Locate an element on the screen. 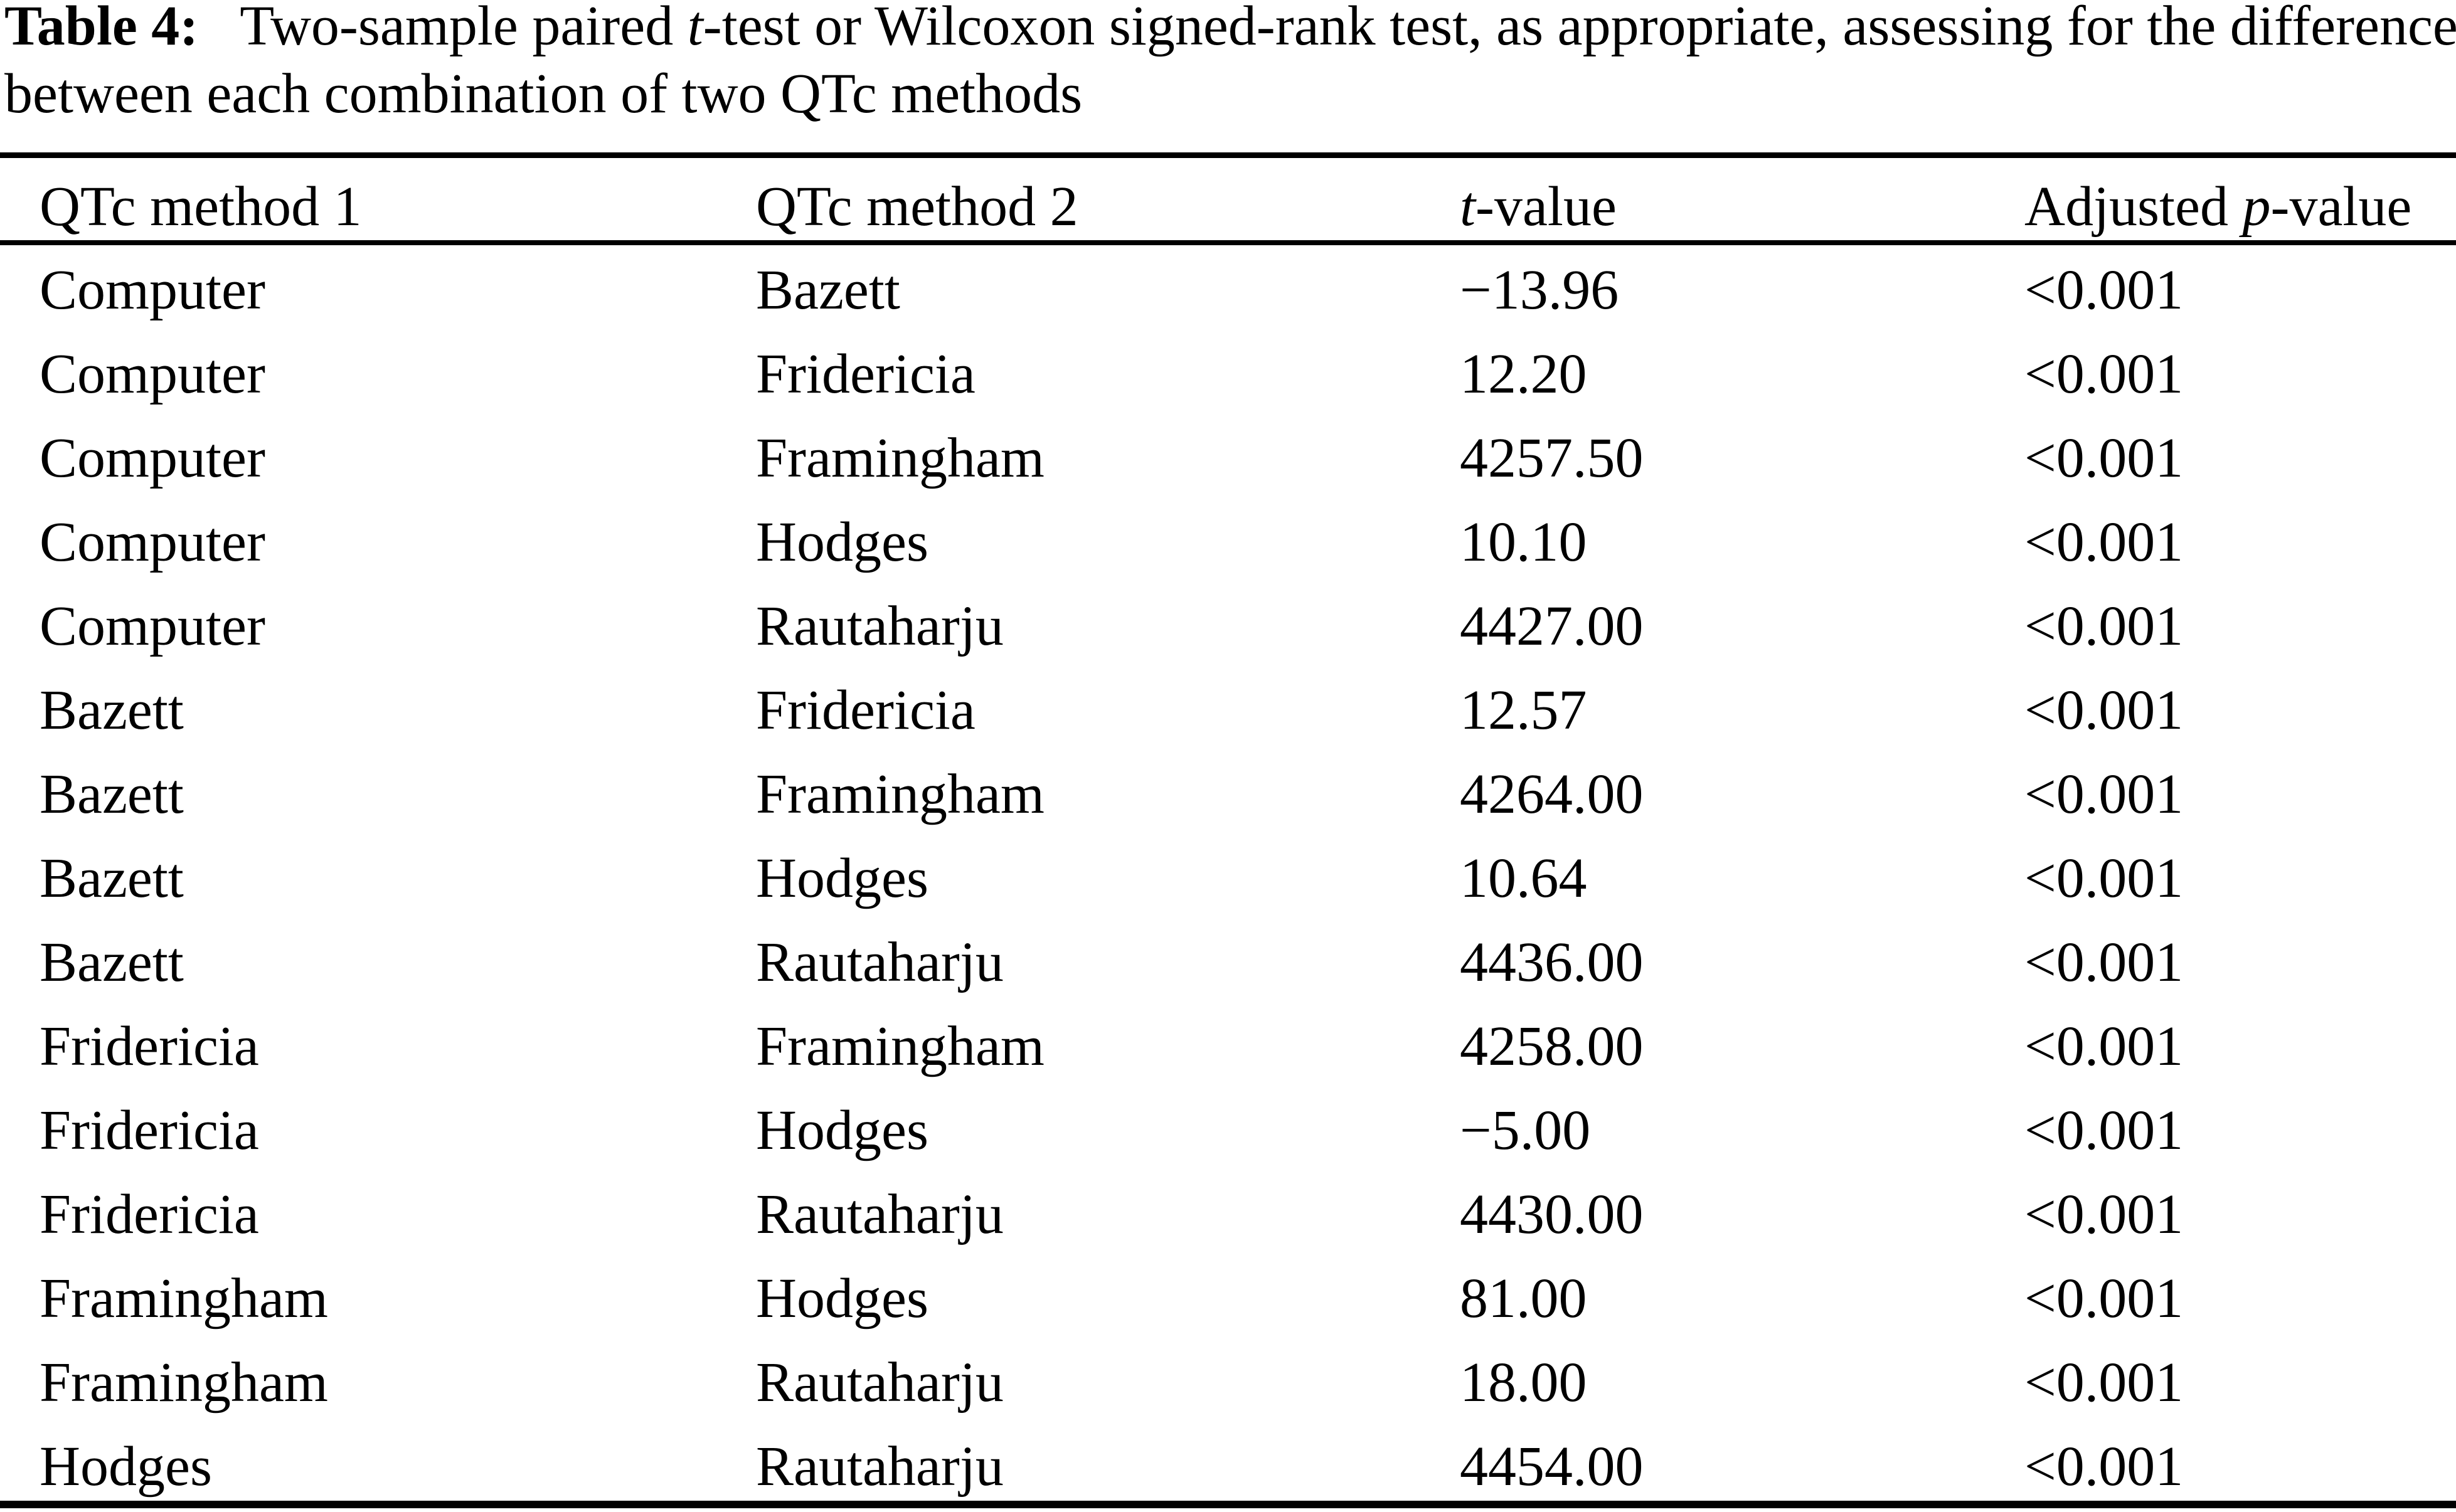 This screenshot has height=1512, width=2456. header-adjusted-p-value: Adjusted p-value is located at coordinates (2217, 207).